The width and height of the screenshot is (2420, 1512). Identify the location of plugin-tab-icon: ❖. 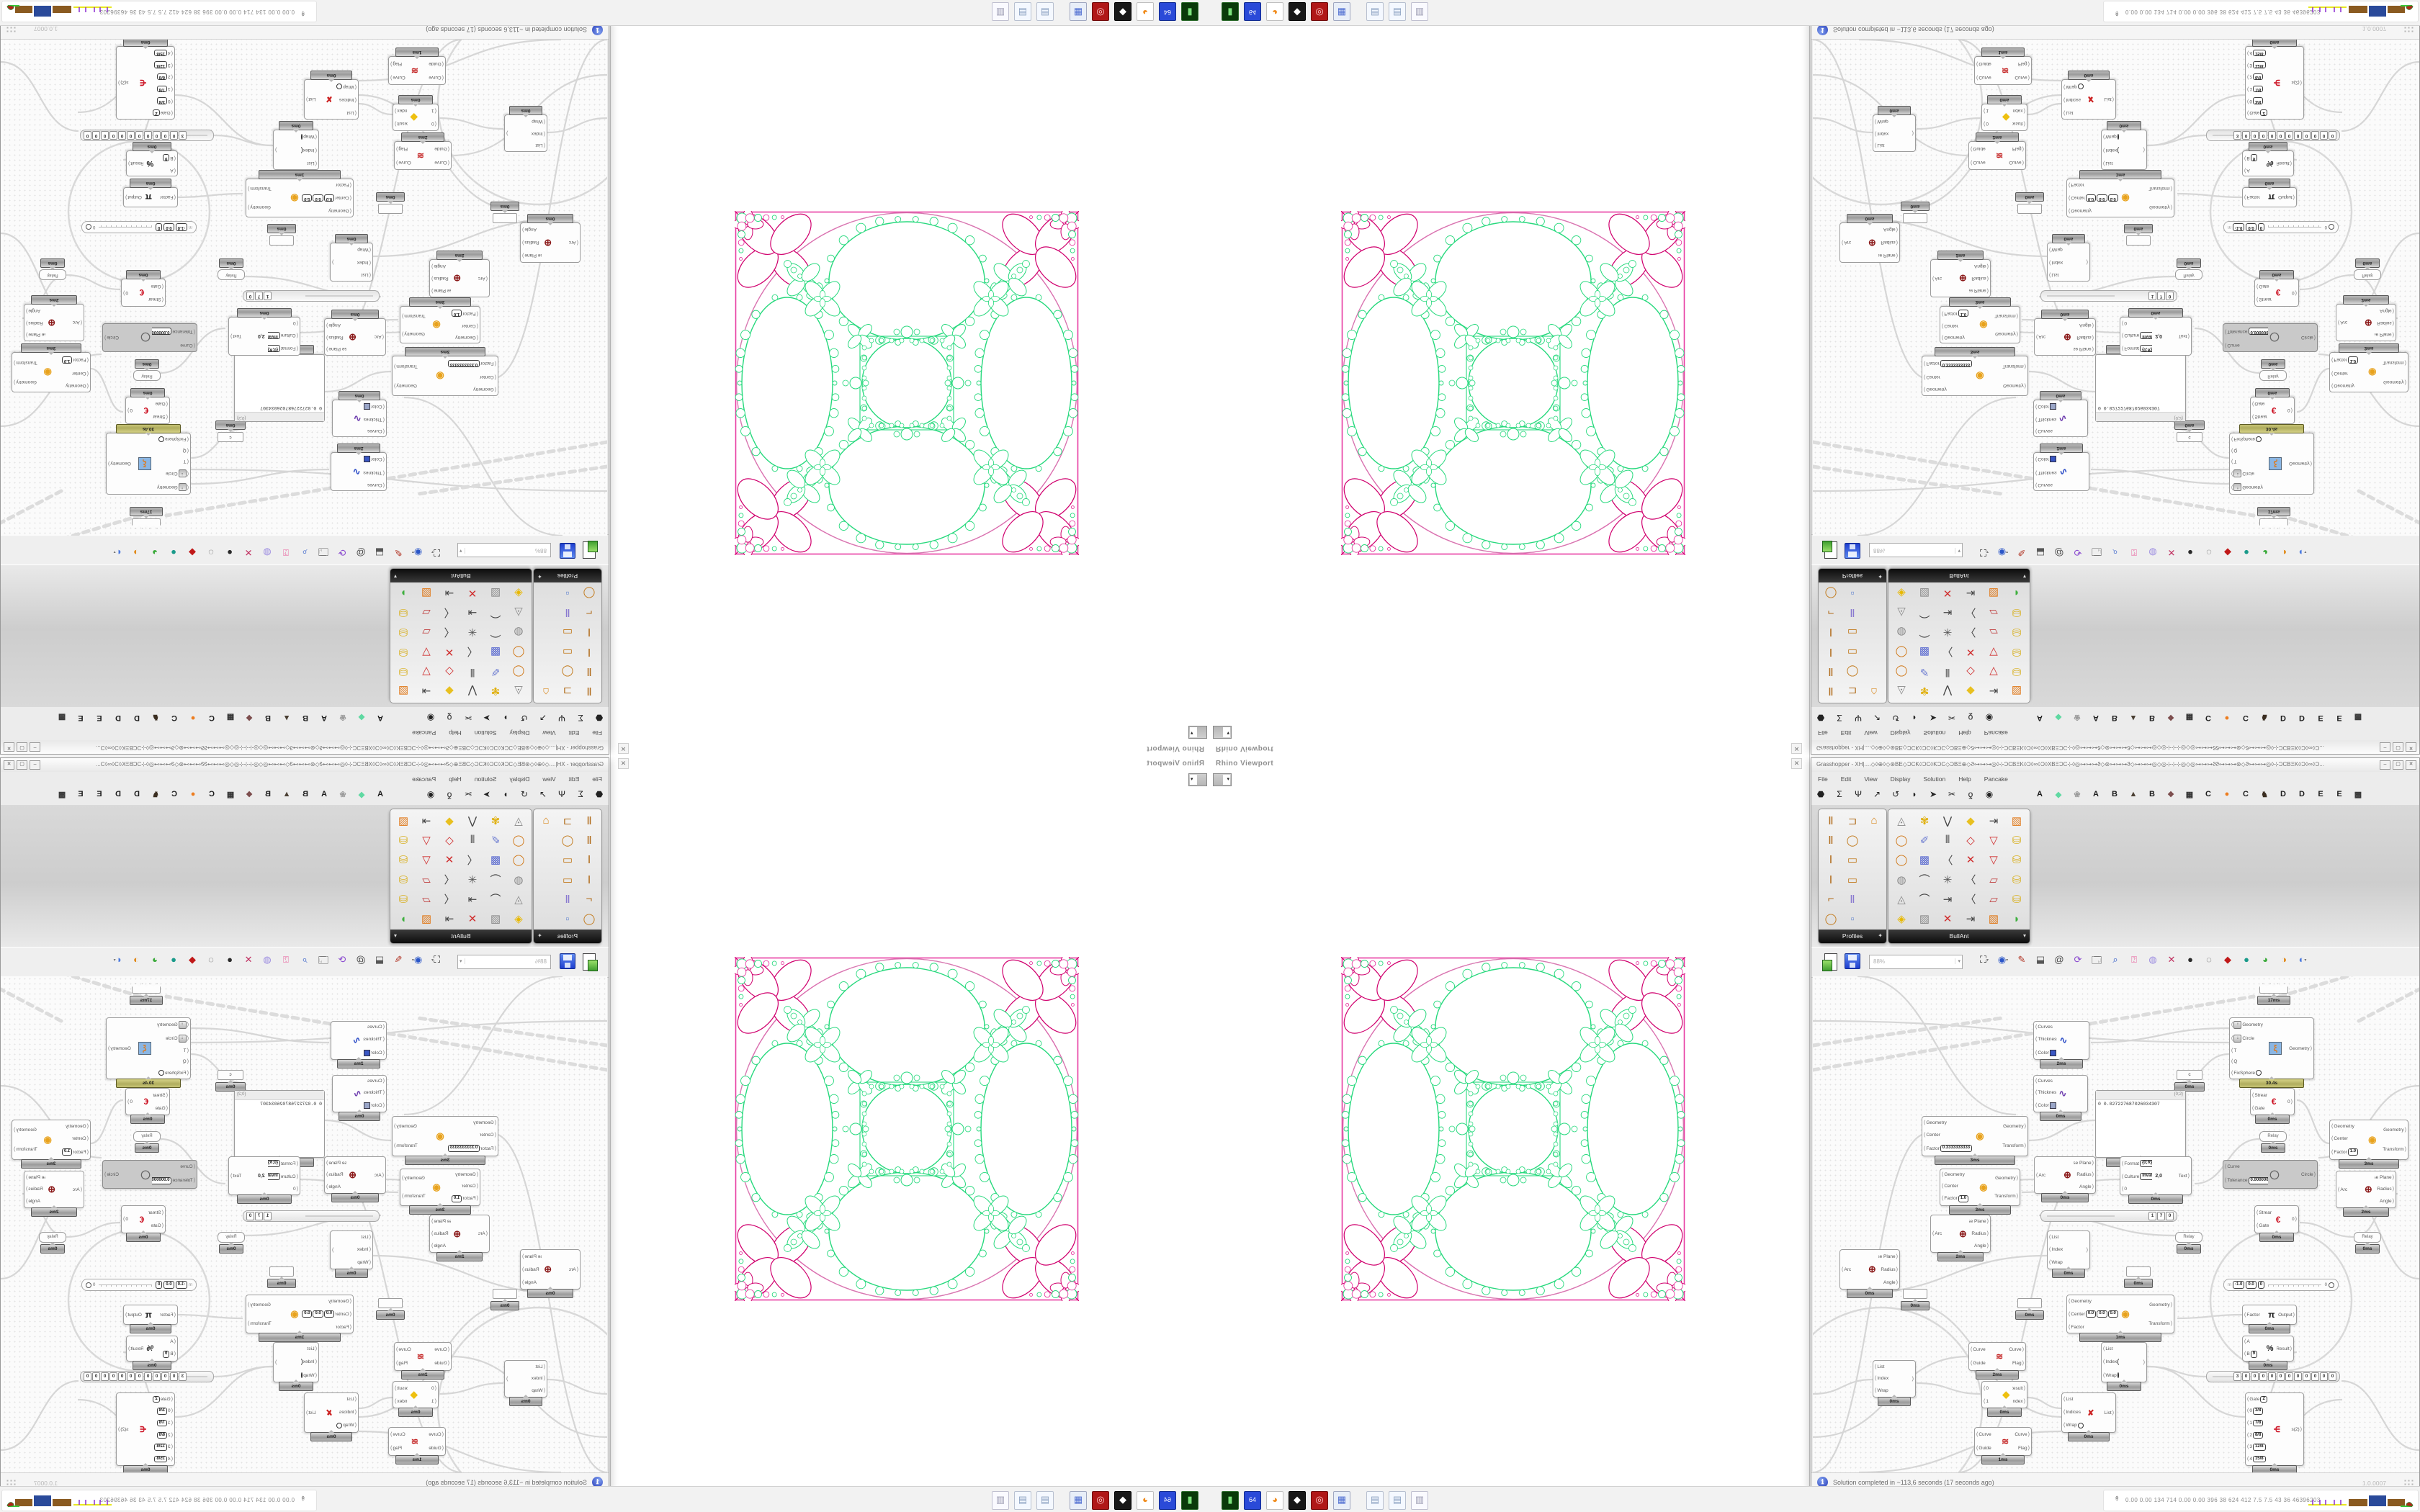
(249, 794).